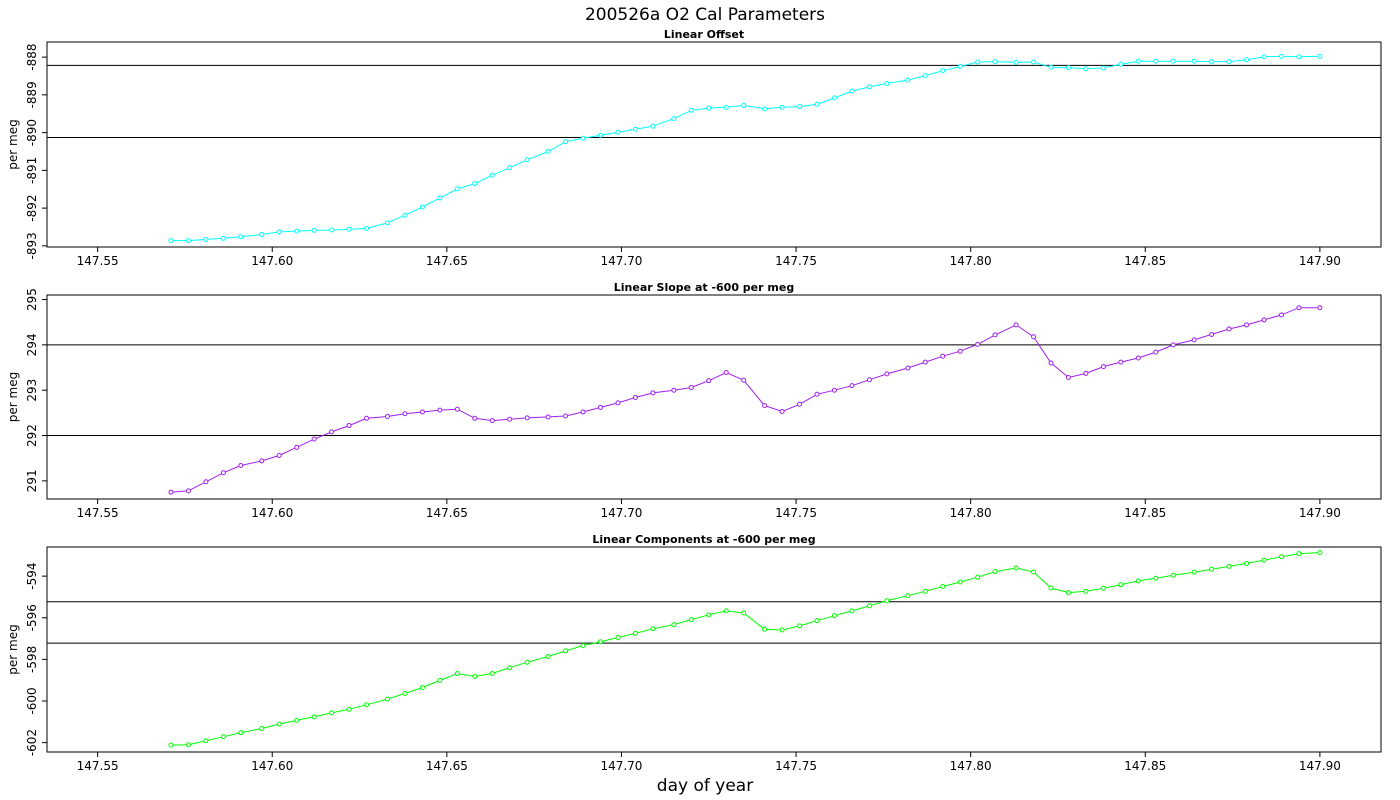 The image size is (1400, 800). What do you see at coordinates (971, 513) in the screenshot?
I see `x-tick-label: 147.80` at bounding box center [971, 513].